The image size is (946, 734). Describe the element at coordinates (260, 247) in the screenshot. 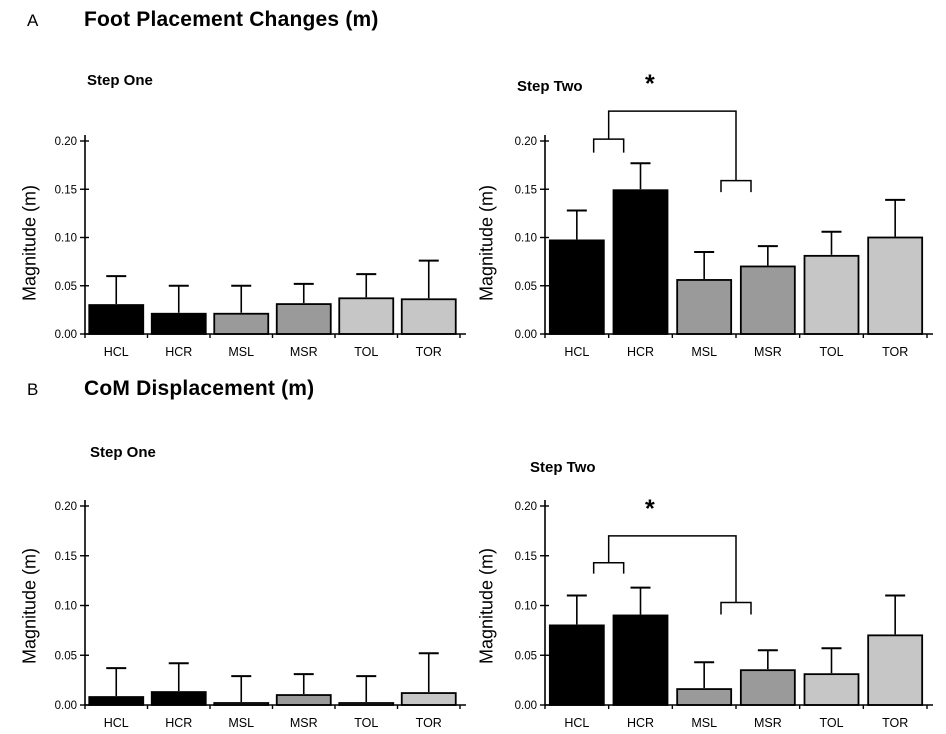

I see `plot-a-step-one: HCL HCR MSL MSR TOL TOR 0.00 0.05 0.10 0.15 0.20` at that location.